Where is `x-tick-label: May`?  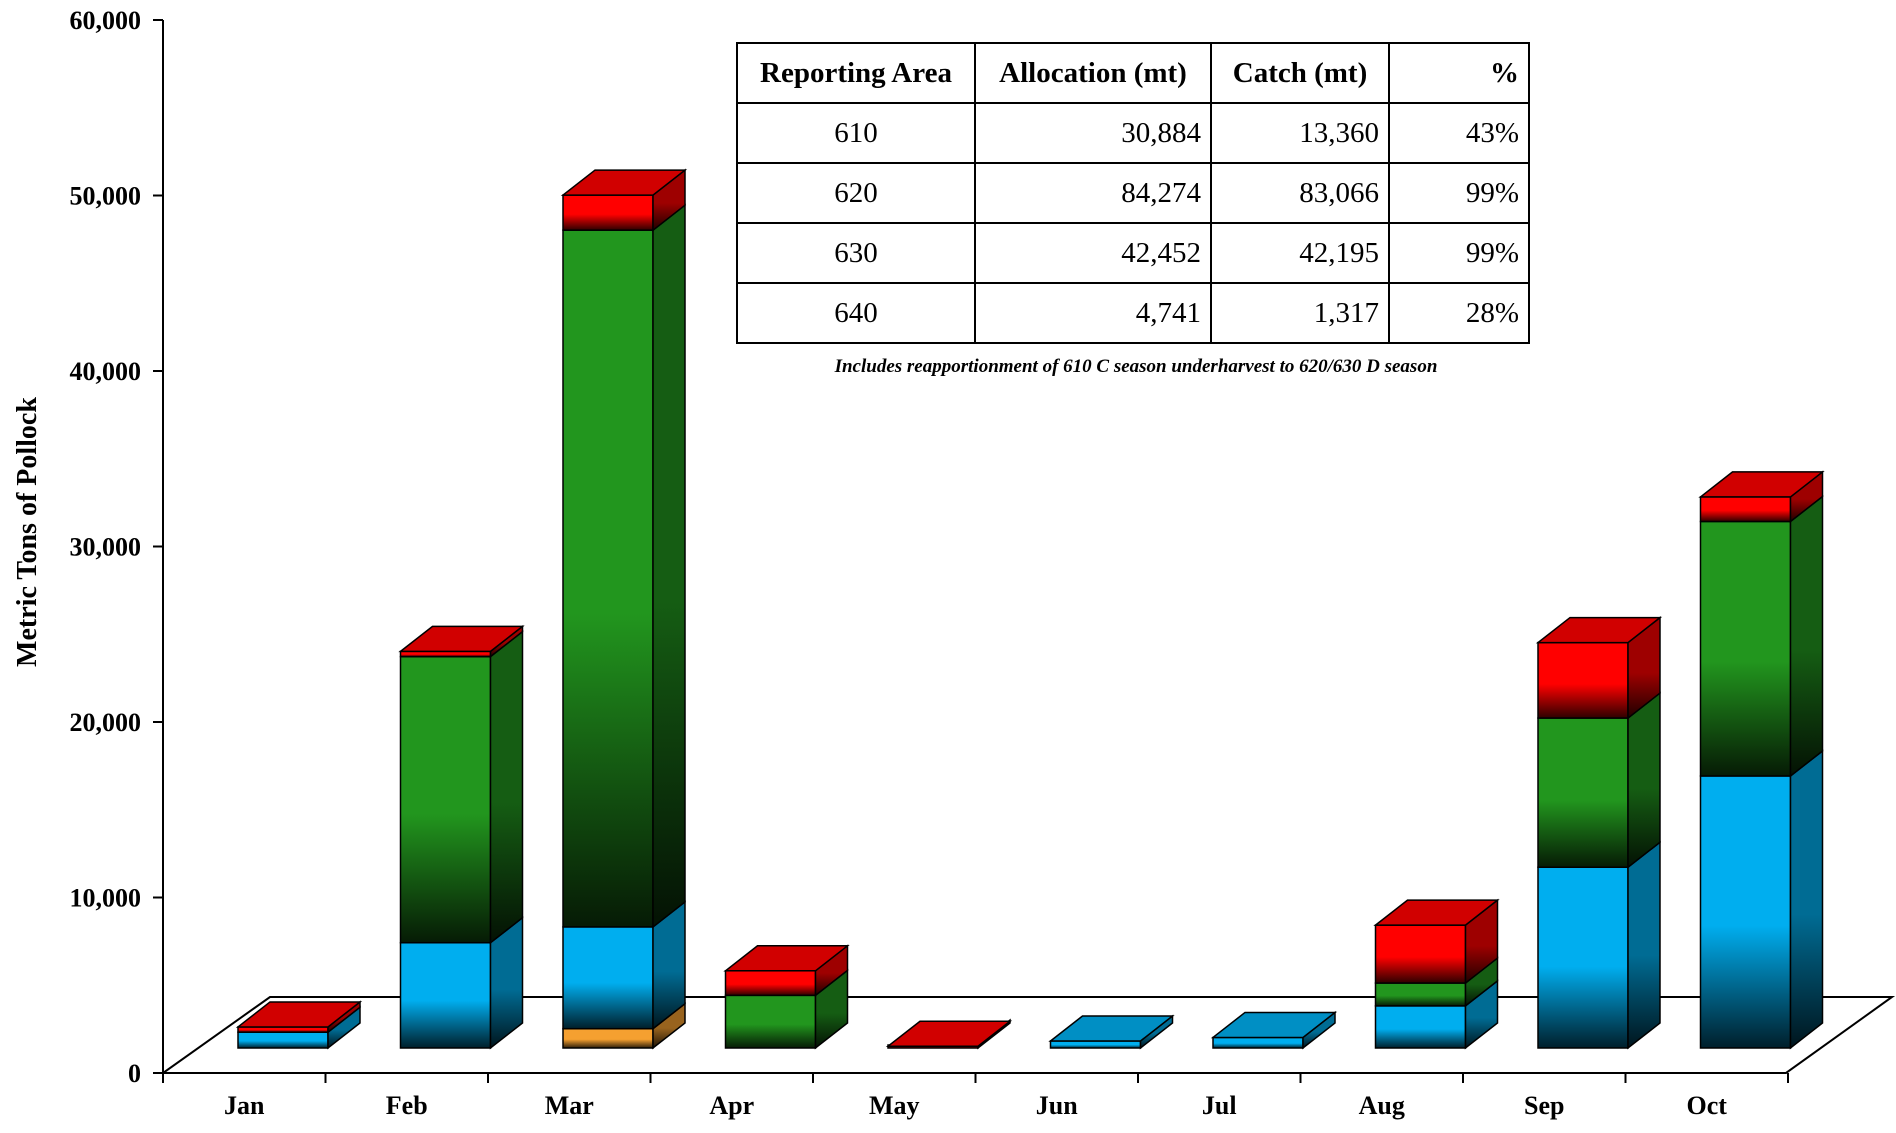 x-tick-label: May is located at coordinates (894, 1105).